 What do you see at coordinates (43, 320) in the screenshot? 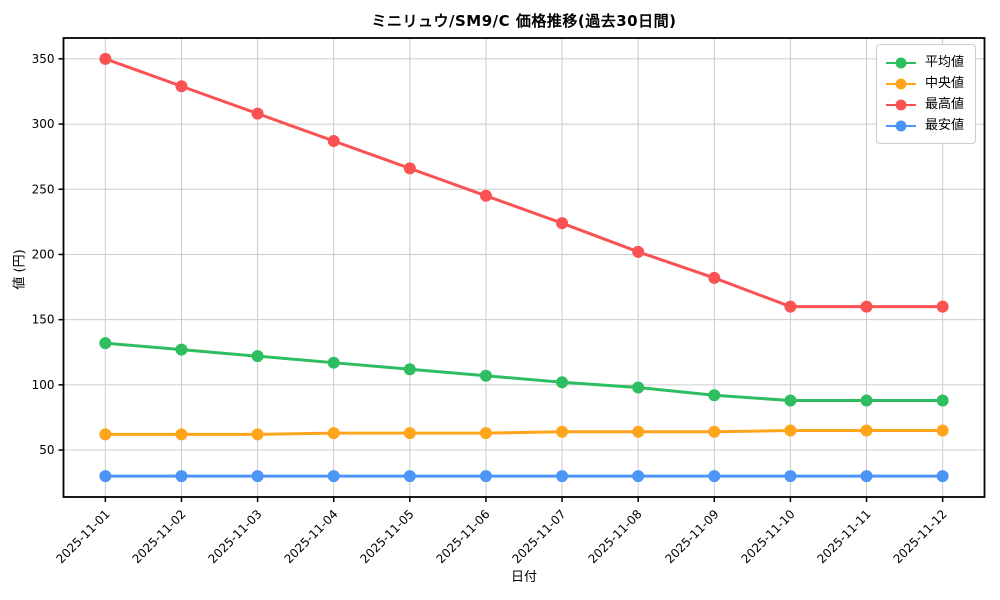
I see `y-tick-label: 150` at bounding box center [43, 320].